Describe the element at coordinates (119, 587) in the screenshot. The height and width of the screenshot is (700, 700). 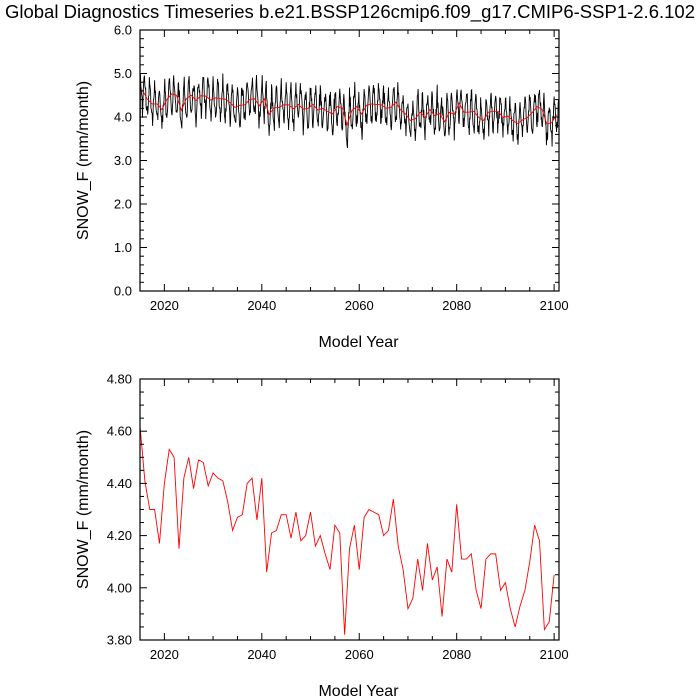
I see `y-tick-label: 4.00` at that location.